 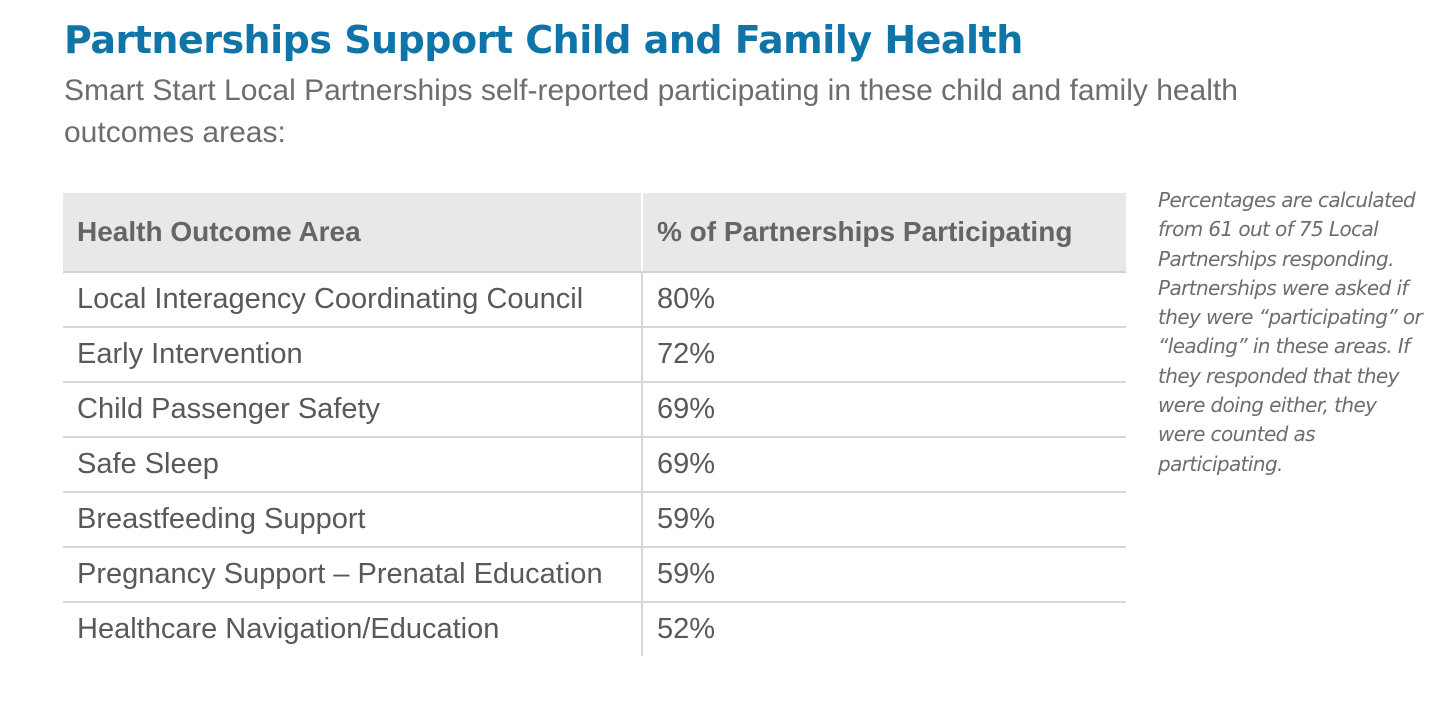 I want to click on health-outcome-area-cell: Safe Sleep, so click(x=353, y=465).